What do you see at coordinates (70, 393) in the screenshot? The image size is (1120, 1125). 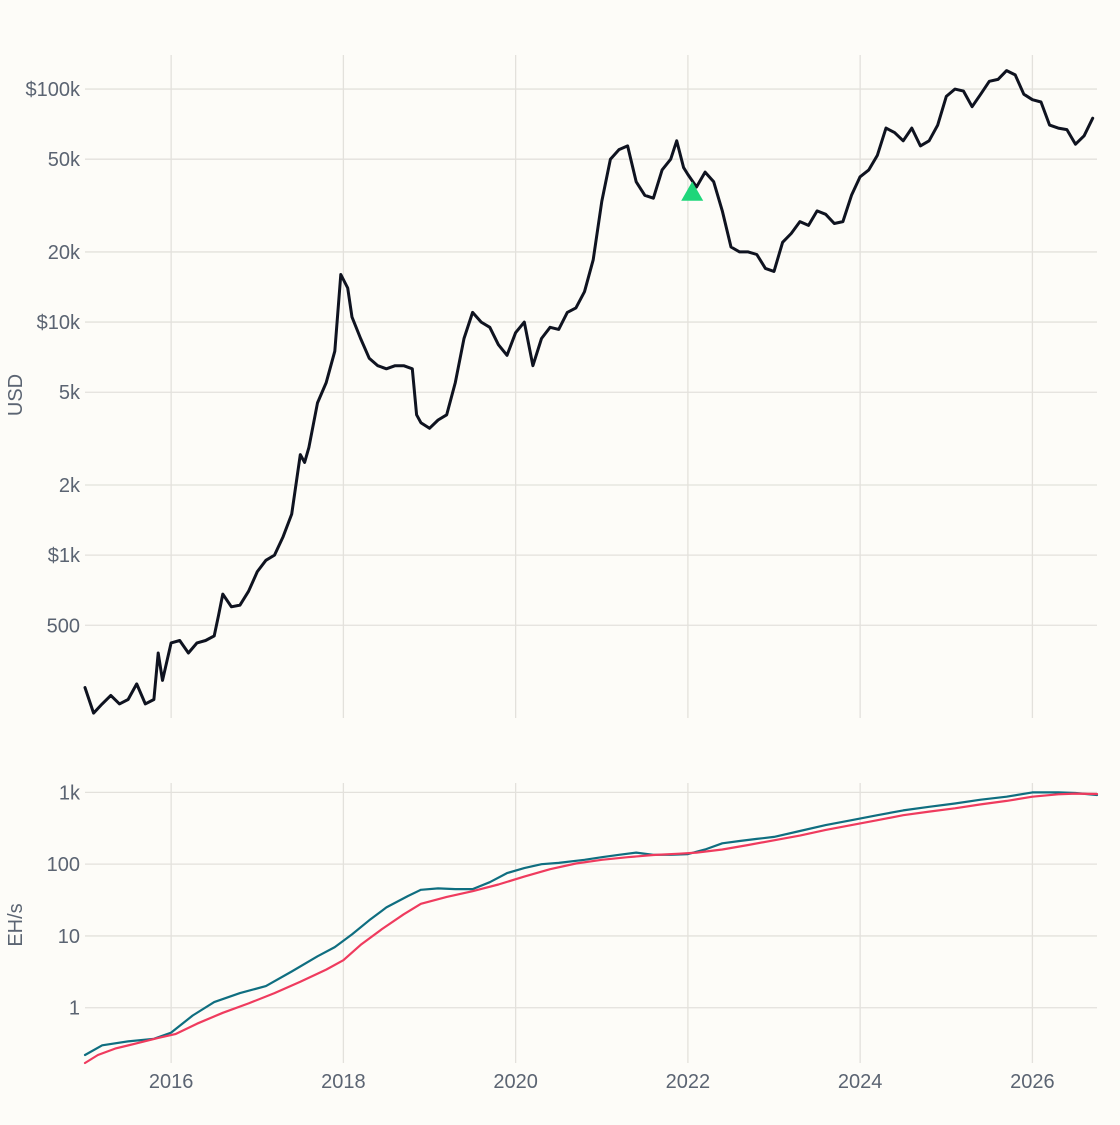 I see `price-y-tick-label: 5k` at bounding box center [70, 393].